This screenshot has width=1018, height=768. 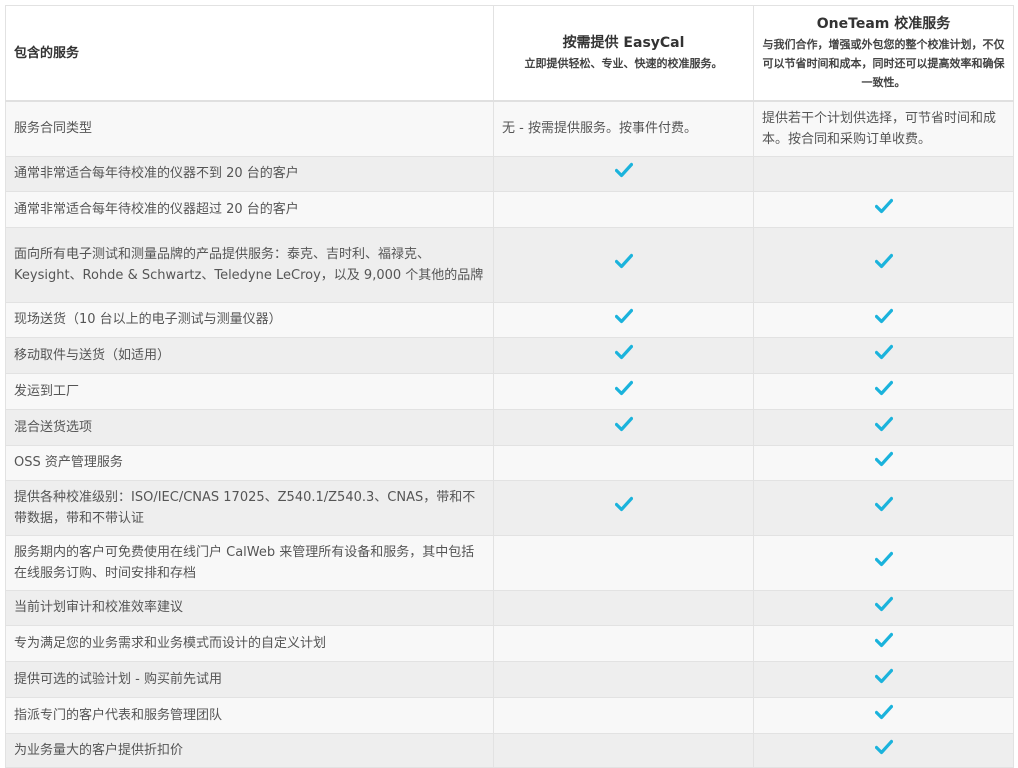 What do you see at coordinates (249, 209) in the screenshot?
I see `service-label: 通常非常适合每年待校准的仪器超过 20 台的客户` at bounding box center [249, 209].